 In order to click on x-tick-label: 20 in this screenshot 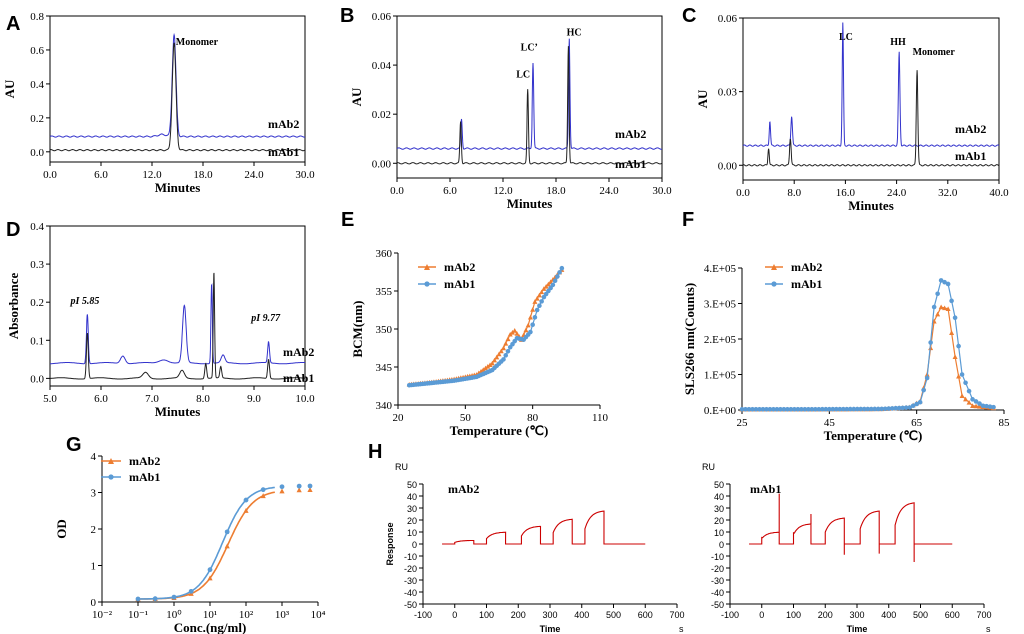, I will do `click(399, 418)`.